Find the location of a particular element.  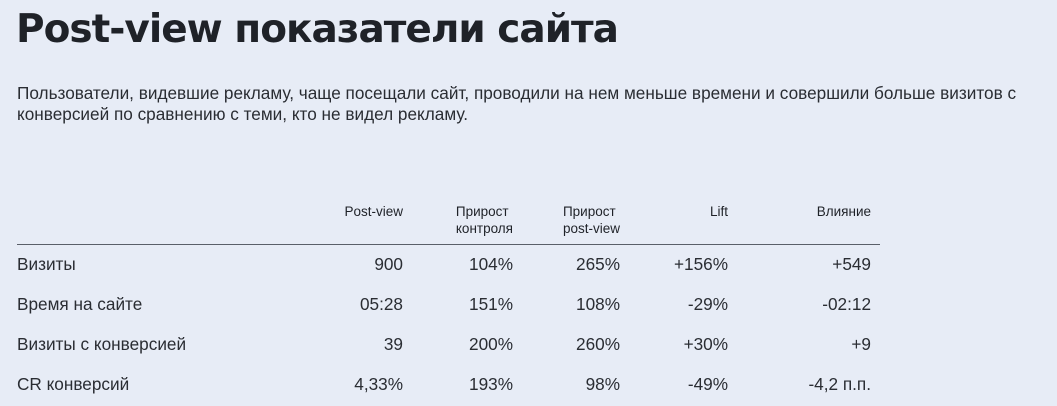

page-title: Post-view показатели сайта is located at coordinates (317, 29).